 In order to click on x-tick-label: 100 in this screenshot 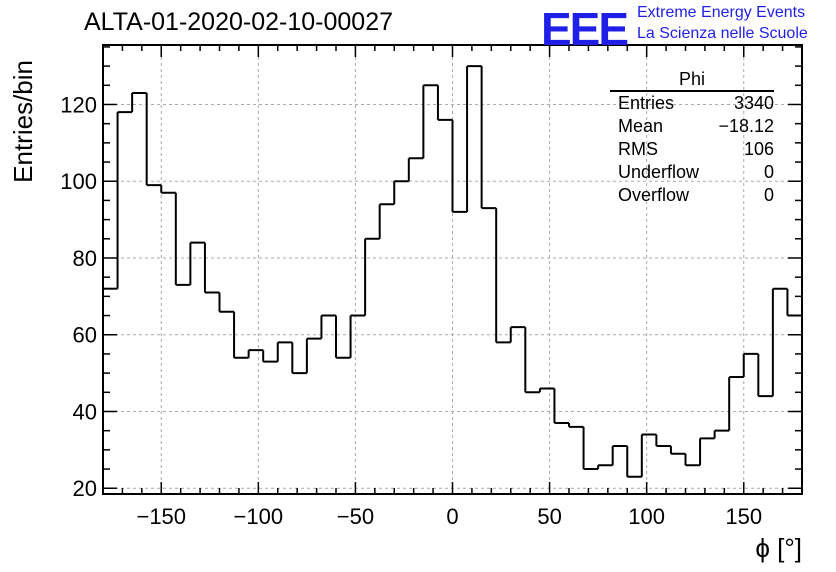, I will do `click(646, 516)`.